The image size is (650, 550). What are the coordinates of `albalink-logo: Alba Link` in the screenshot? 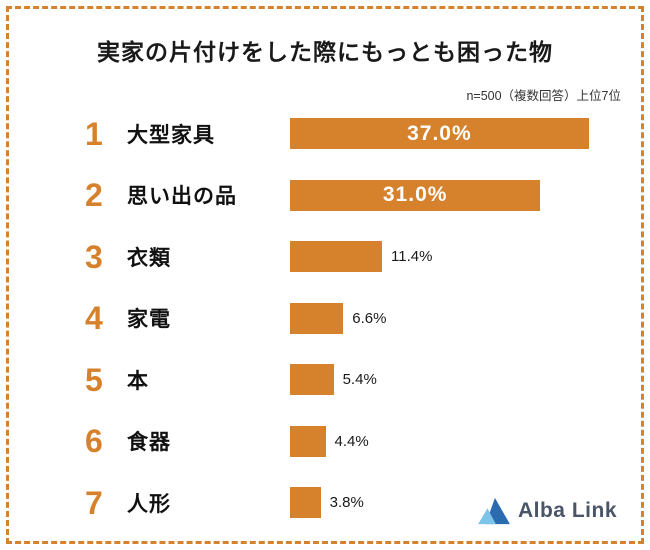 It's located at (547, 511).